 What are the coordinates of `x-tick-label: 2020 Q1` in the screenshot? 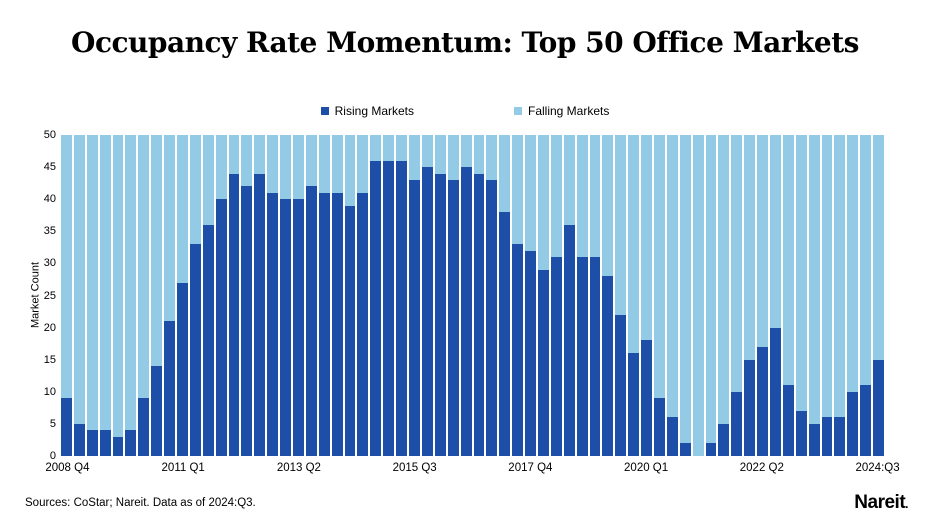 It's located at (646, 468).